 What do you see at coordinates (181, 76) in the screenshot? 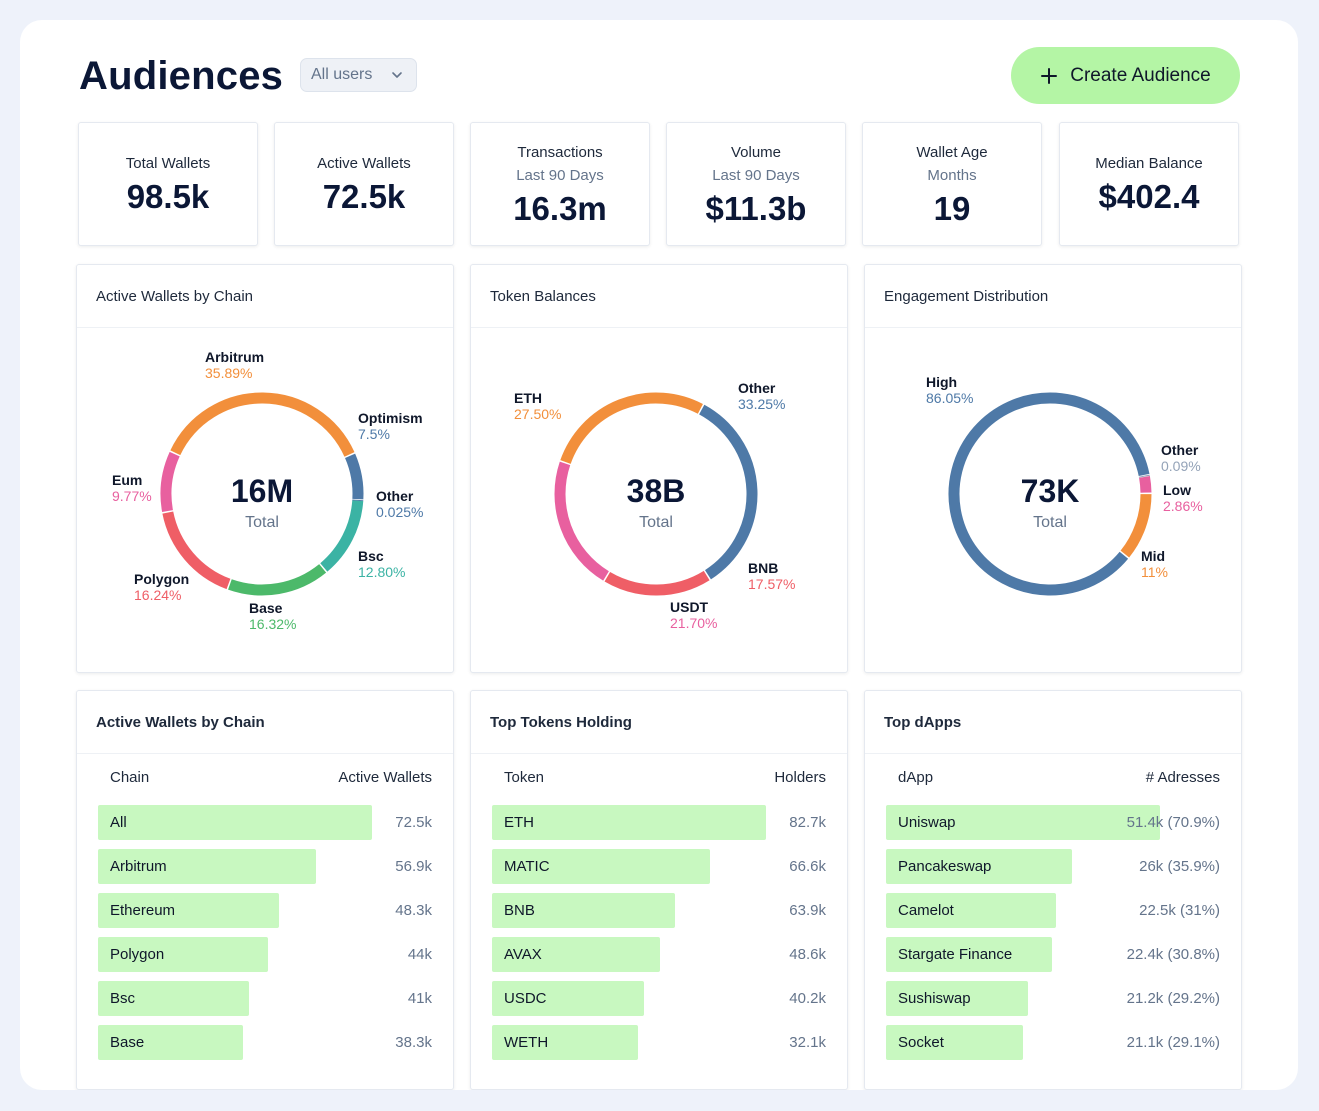
I see `page-title: Audiences` at bounding box center [181, 76].